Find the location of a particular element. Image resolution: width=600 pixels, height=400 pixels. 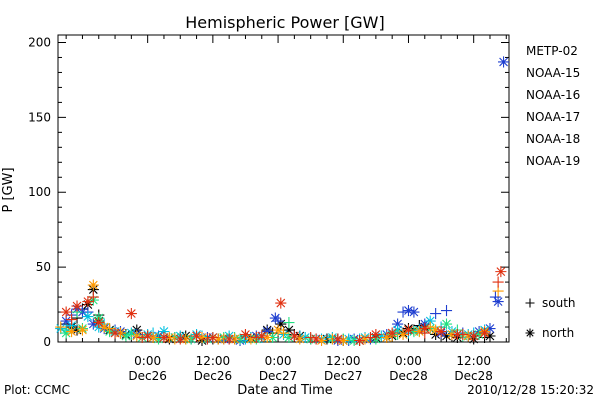

x-tick-label-36-date: Dec27 is located at coordinates (343, 376).